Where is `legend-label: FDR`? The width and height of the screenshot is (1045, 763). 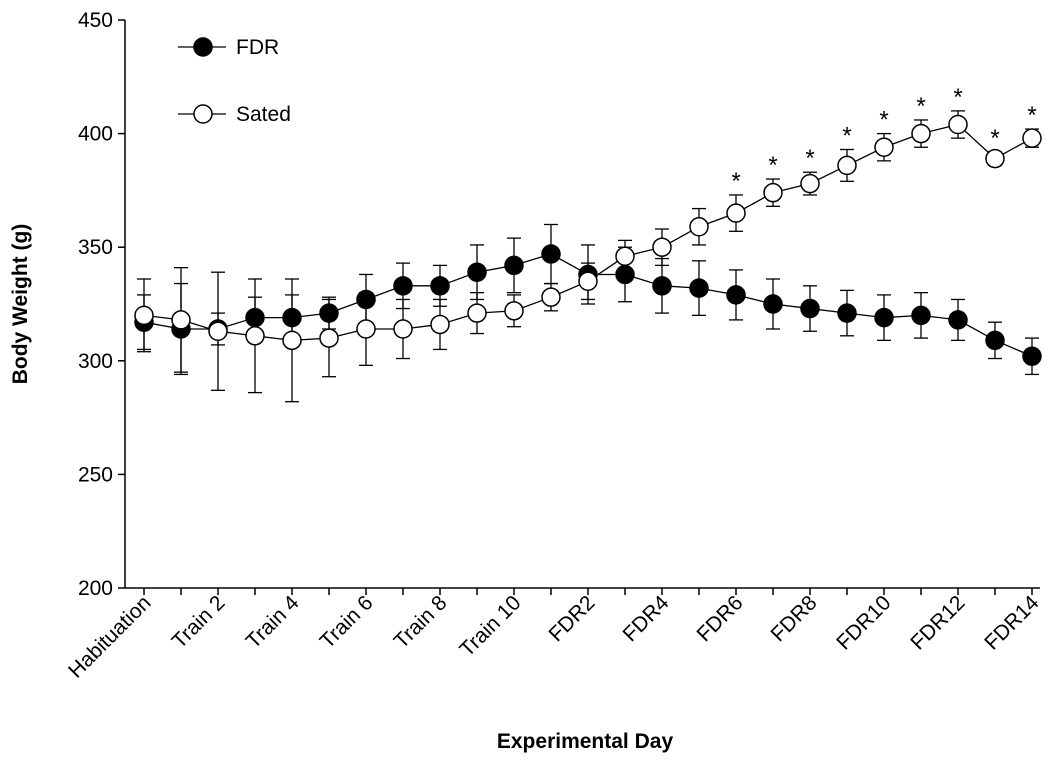 legend-label: FDR is located at coordinates (257, 47).